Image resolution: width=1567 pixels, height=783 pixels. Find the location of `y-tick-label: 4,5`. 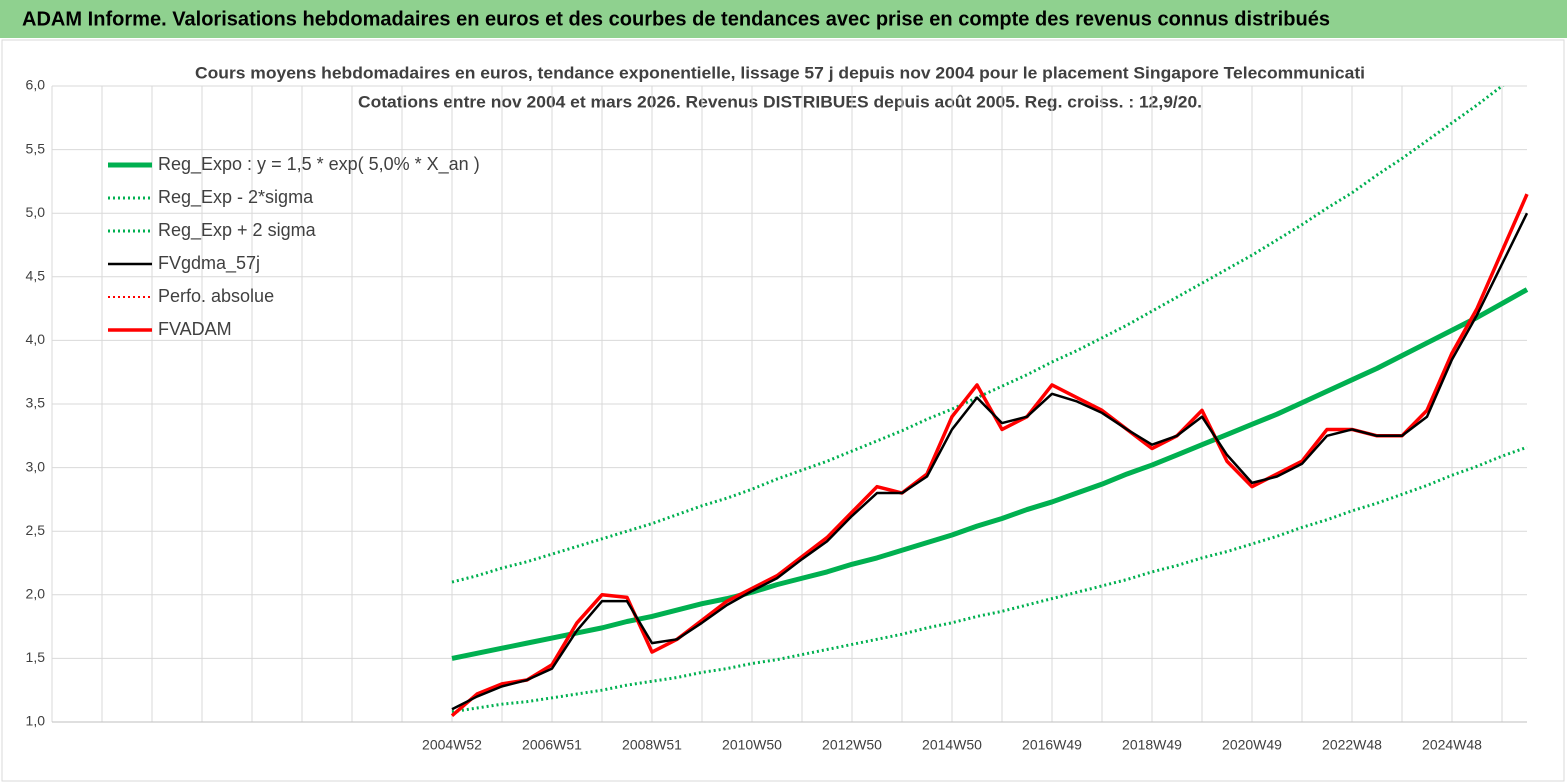

y-tick-label: 4,5 is located at coordinates (36, 276).